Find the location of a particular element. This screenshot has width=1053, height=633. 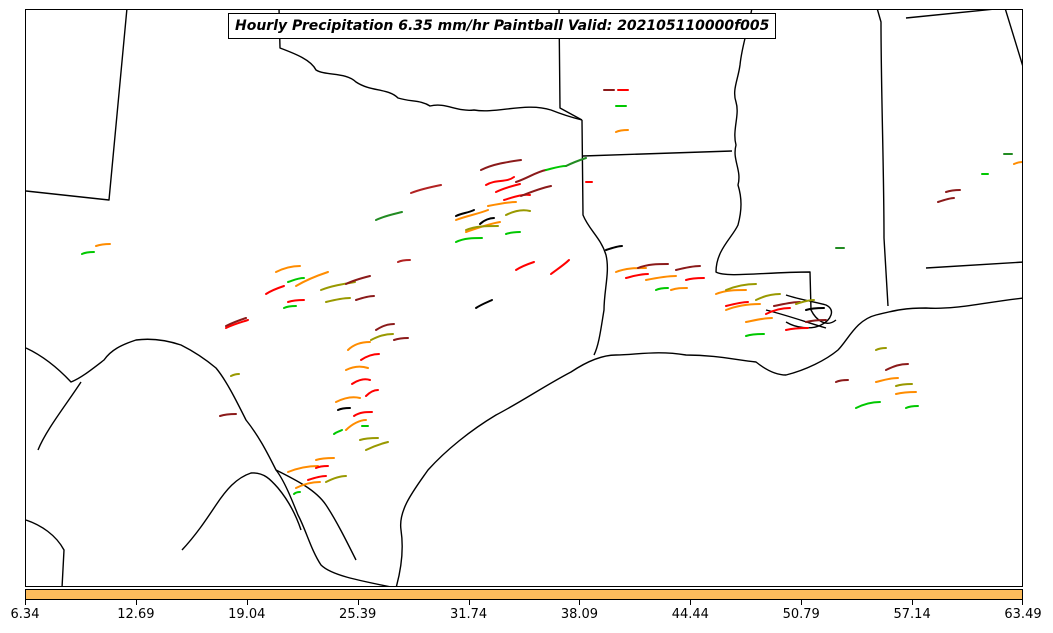

state-boundary-ms-al is located at coordinates (882, 158).